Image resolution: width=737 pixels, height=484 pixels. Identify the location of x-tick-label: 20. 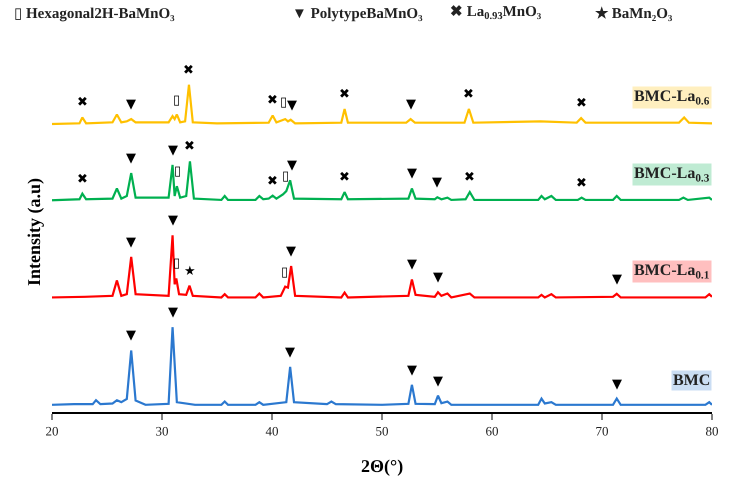
(52, 430).